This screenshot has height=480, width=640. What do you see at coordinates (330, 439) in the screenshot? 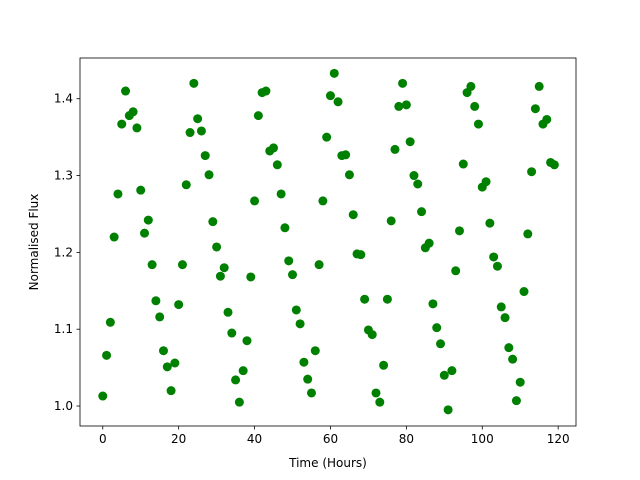
I see `x-tick-label: 60` at bounding box center [330, 439].